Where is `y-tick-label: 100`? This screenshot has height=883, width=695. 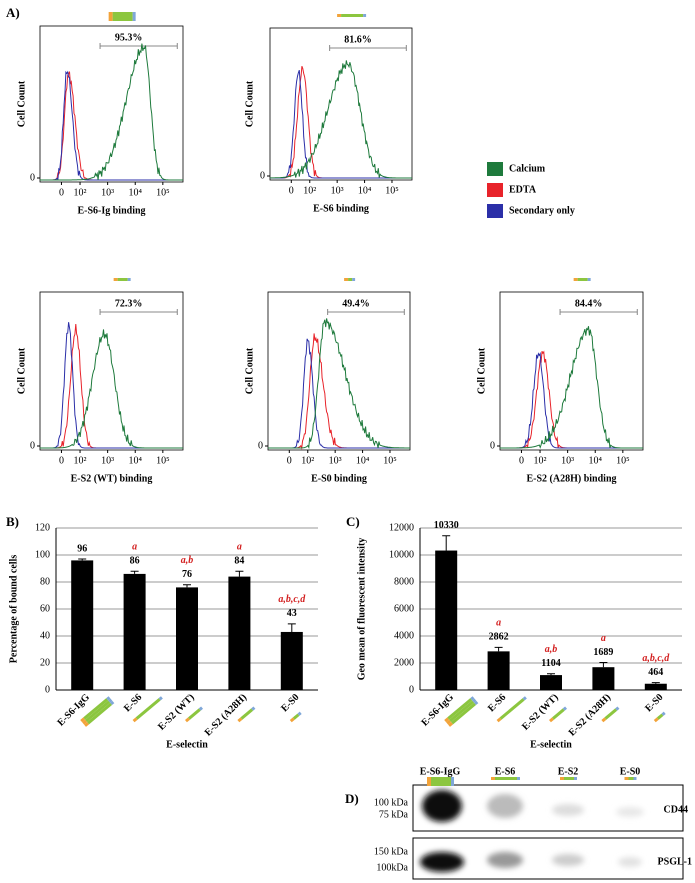 y-tick-label: 100 is located at coordinates (42, 554).